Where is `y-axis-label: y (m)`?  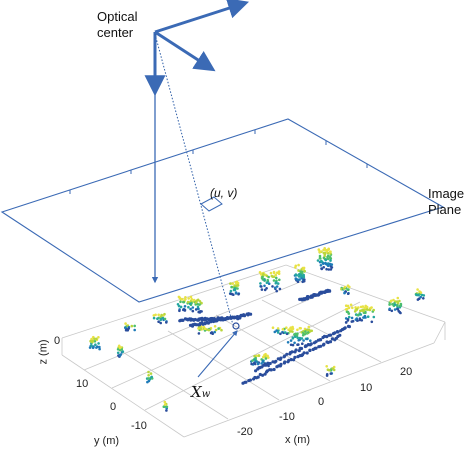 y-axis-label: y (m) is located at coordinates (107, 441).